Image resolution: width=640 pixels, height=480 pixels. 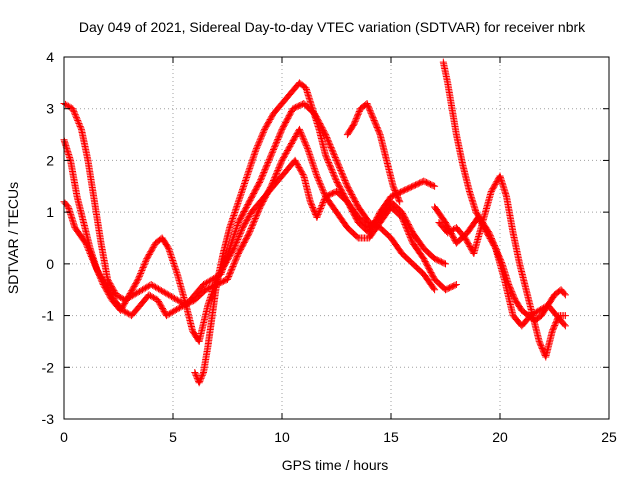 I want to click on x-tick-label: 5, so click(x=173, y=437).